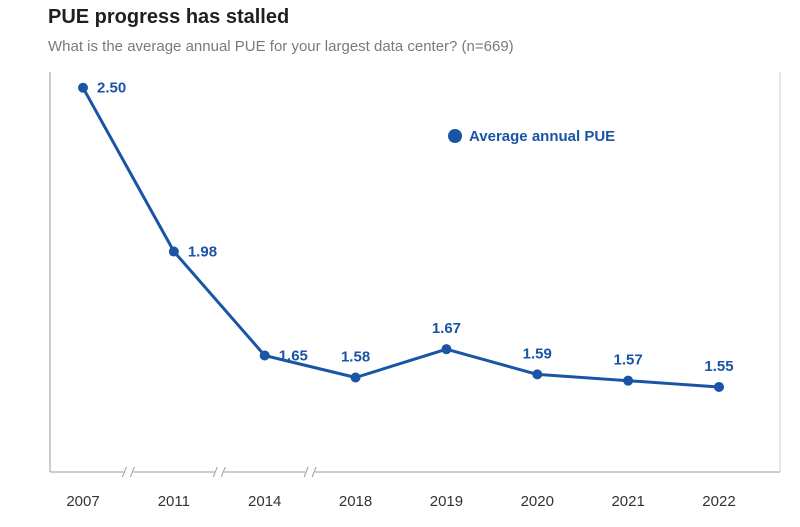 The width and height of the screenshot is (800, 527). I want to click on x-tick-2018: 2018, so click(355, 501).